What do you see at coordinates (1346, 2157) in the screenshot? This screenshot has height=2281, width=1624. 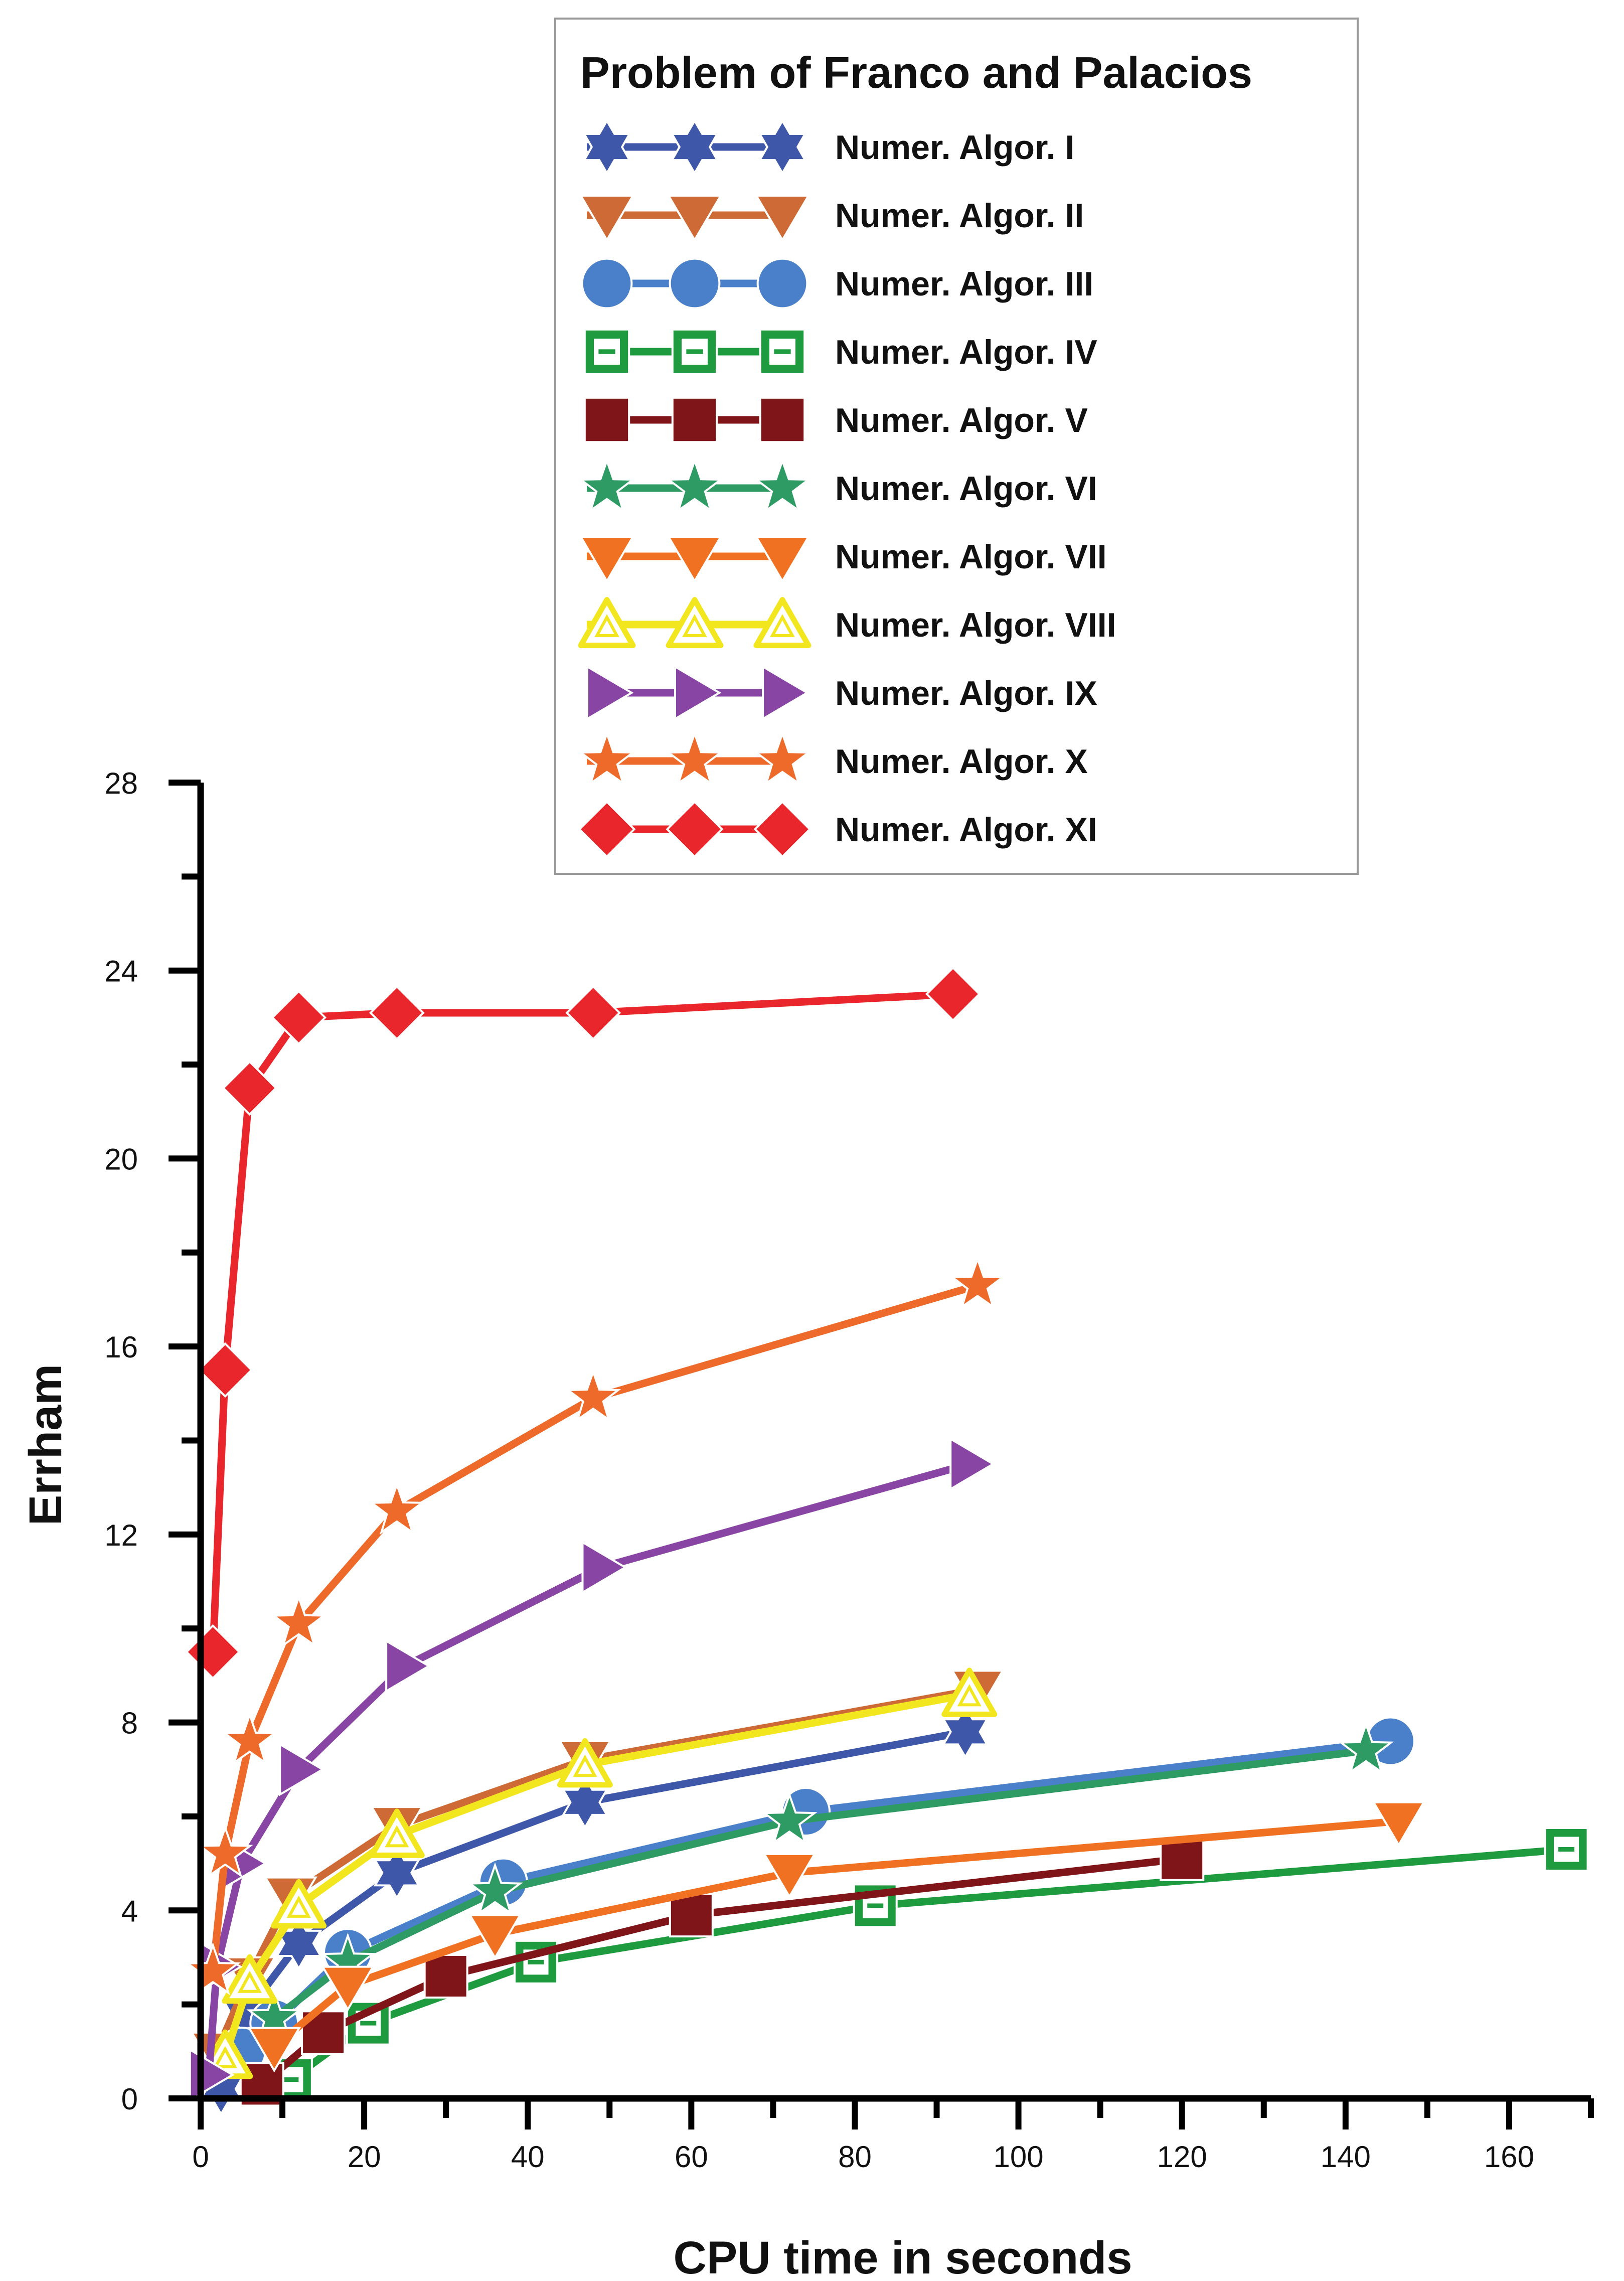 I see `x-tick-label: 140` at bounding box center [1346, 2157].